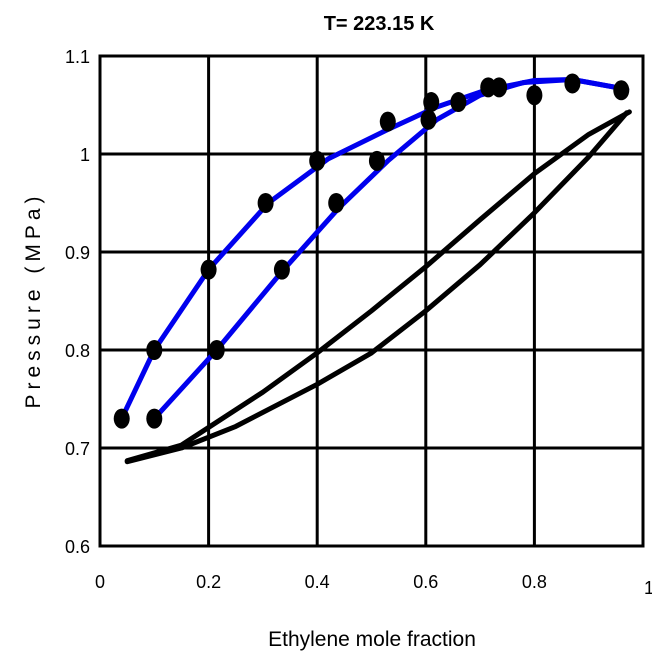 The width and height of the screenshot is (652, 658). I want to click on x-axis-label: Ethylene mole fraction, so click(372, 639).